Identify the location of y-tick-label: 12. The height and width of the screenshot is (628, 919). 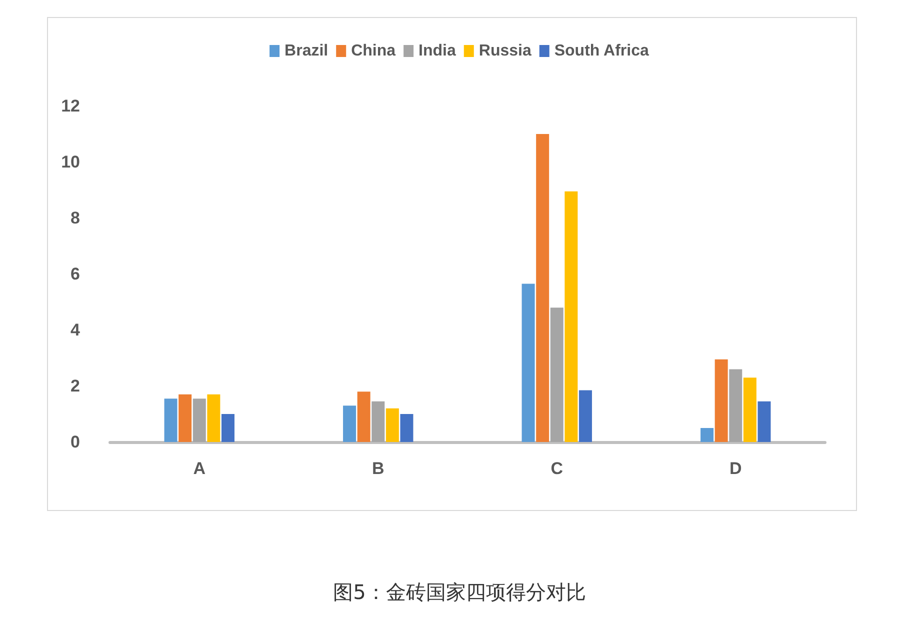
(70, 106).